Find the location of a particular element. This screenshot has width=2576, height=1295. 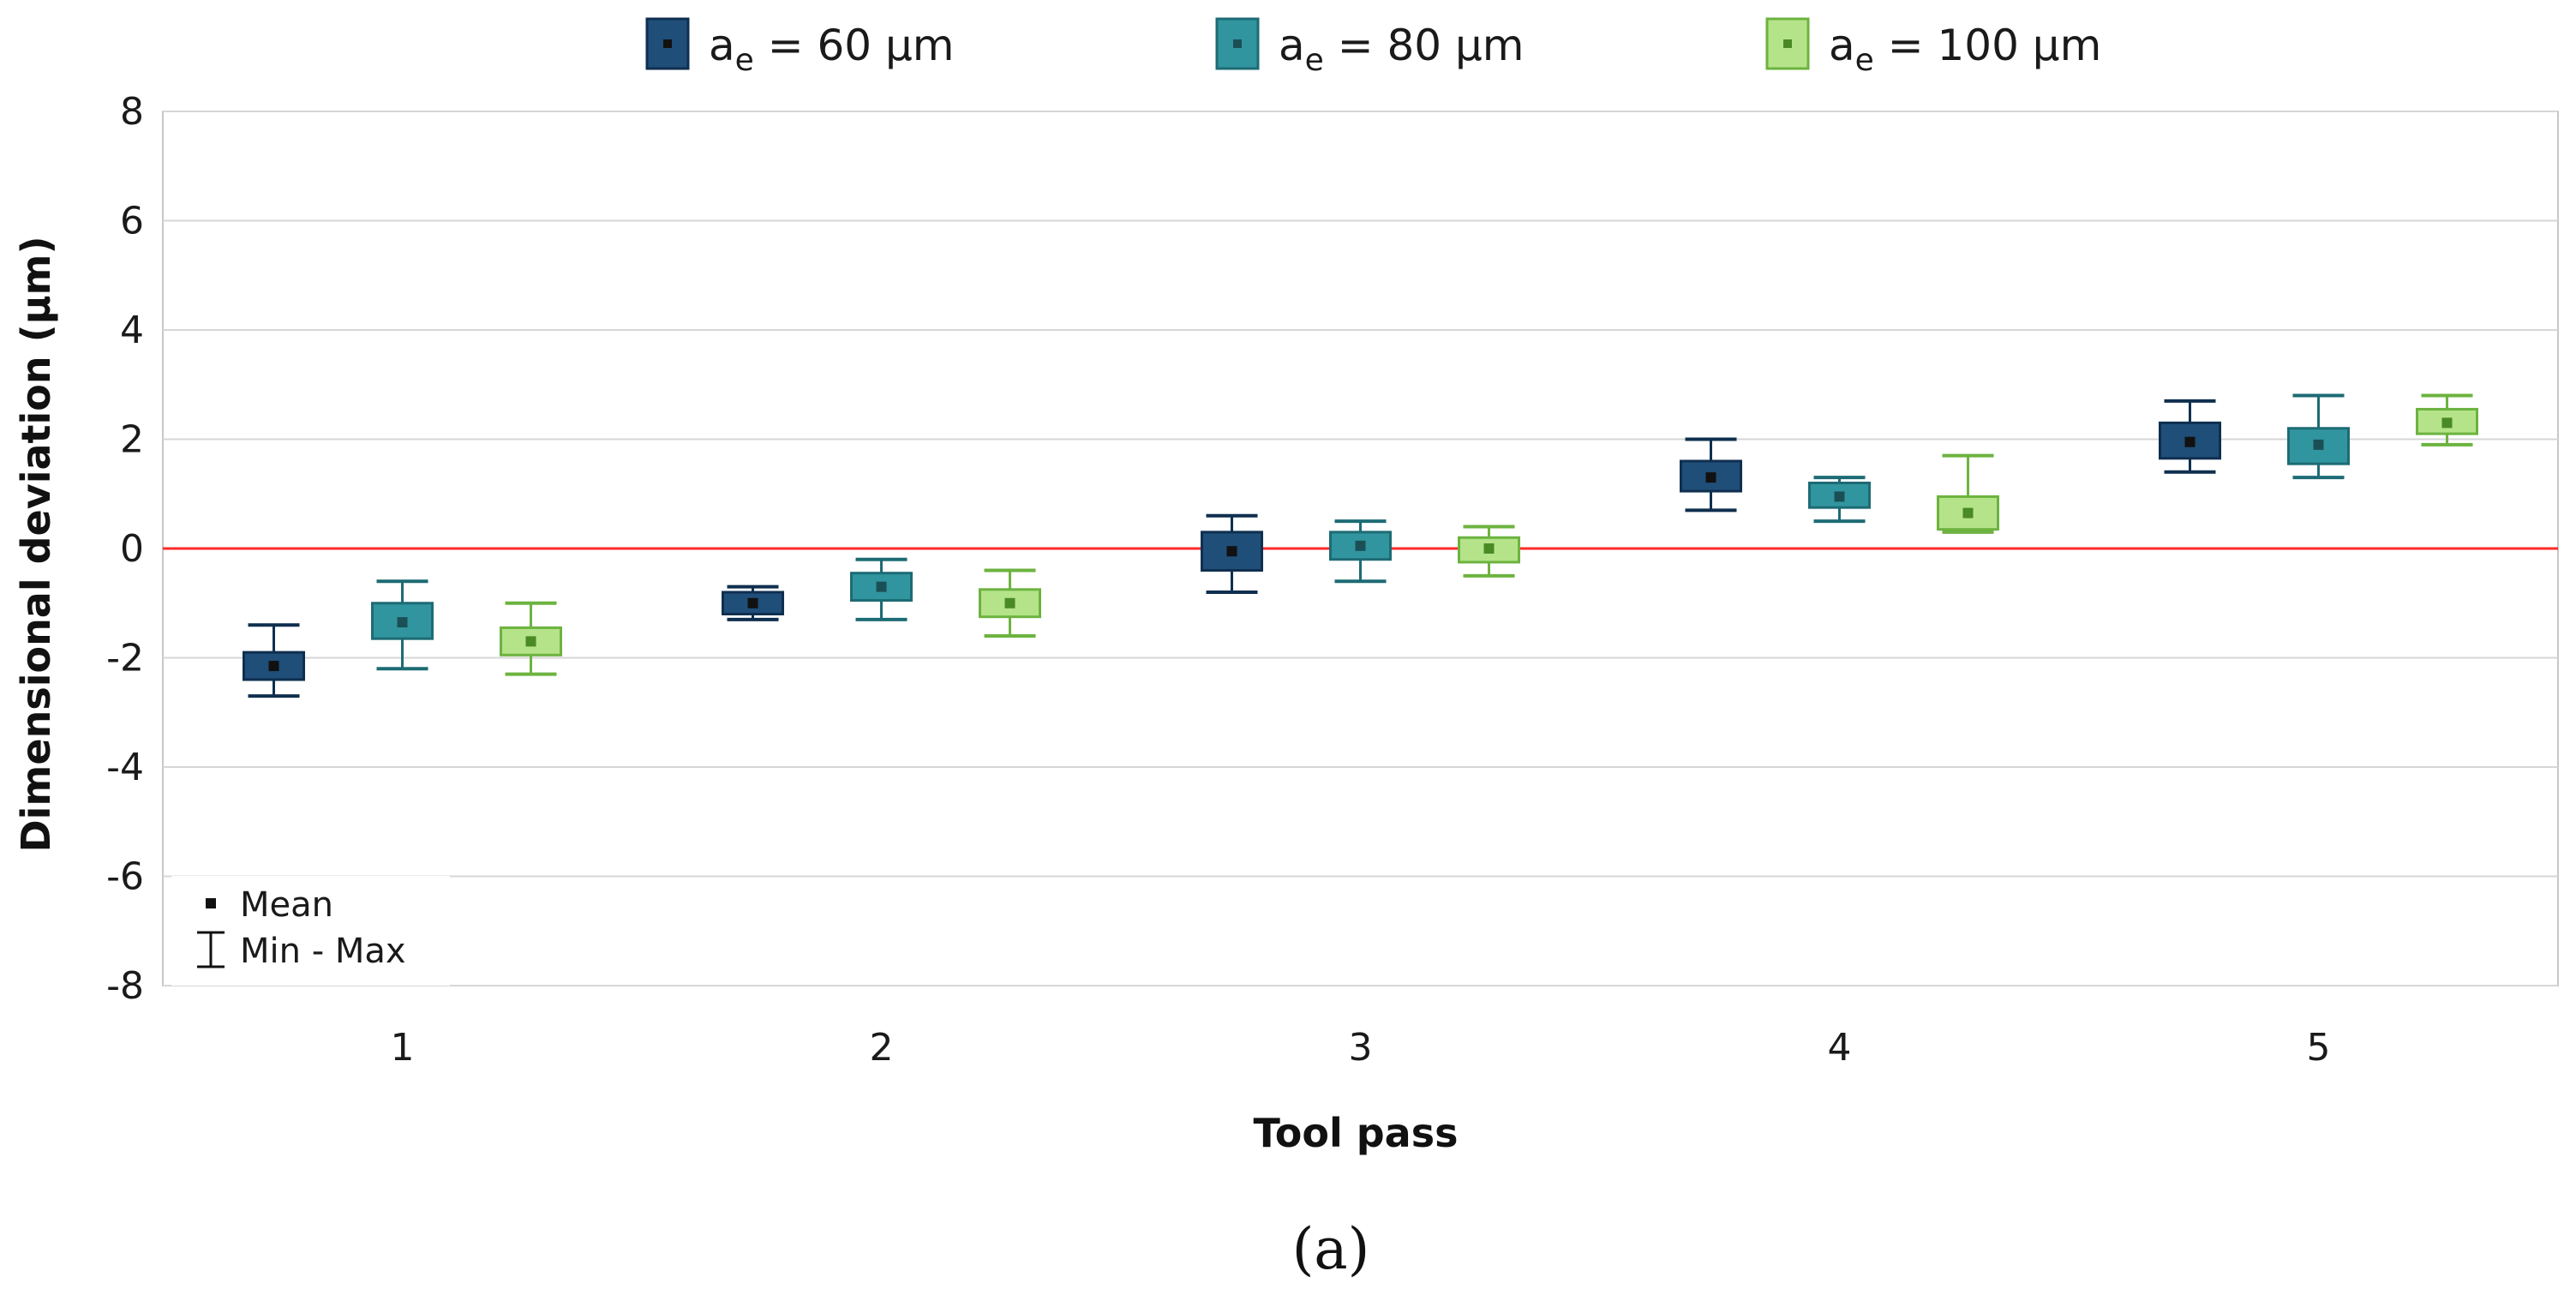

x-tick-label: 2 is located at coordinates (882, 1048).